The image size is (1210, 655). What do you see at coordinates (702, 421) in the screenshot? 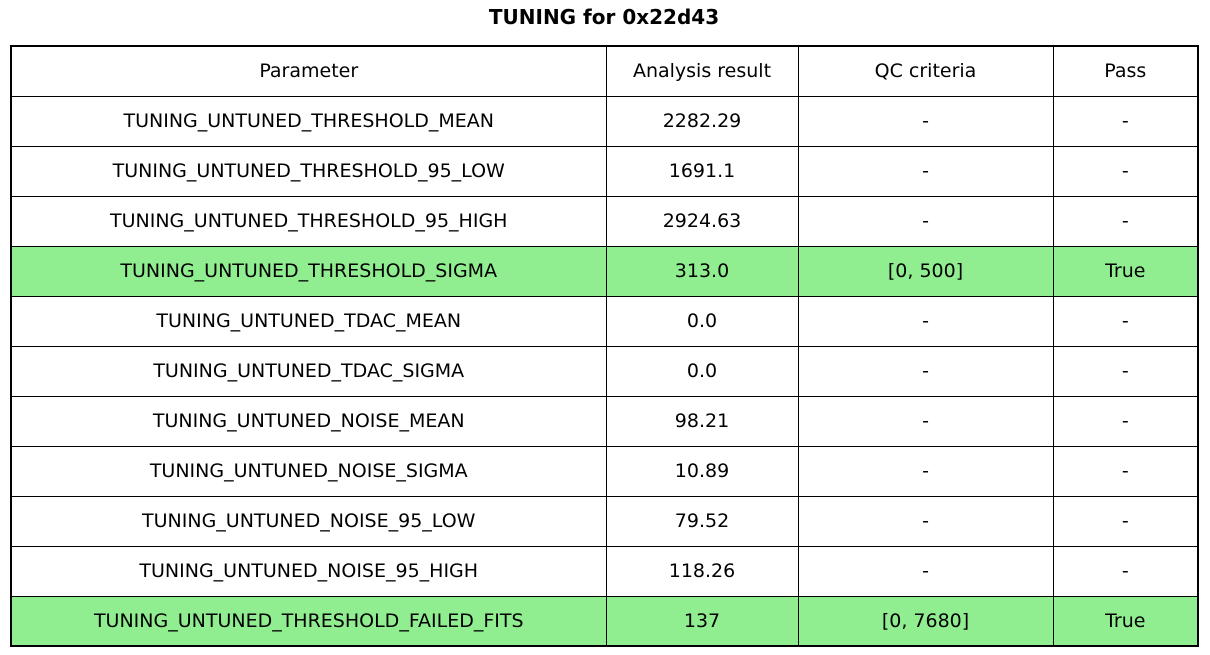
I see `cell-analysis-result: 98.21` at bounding box center [702, 421].